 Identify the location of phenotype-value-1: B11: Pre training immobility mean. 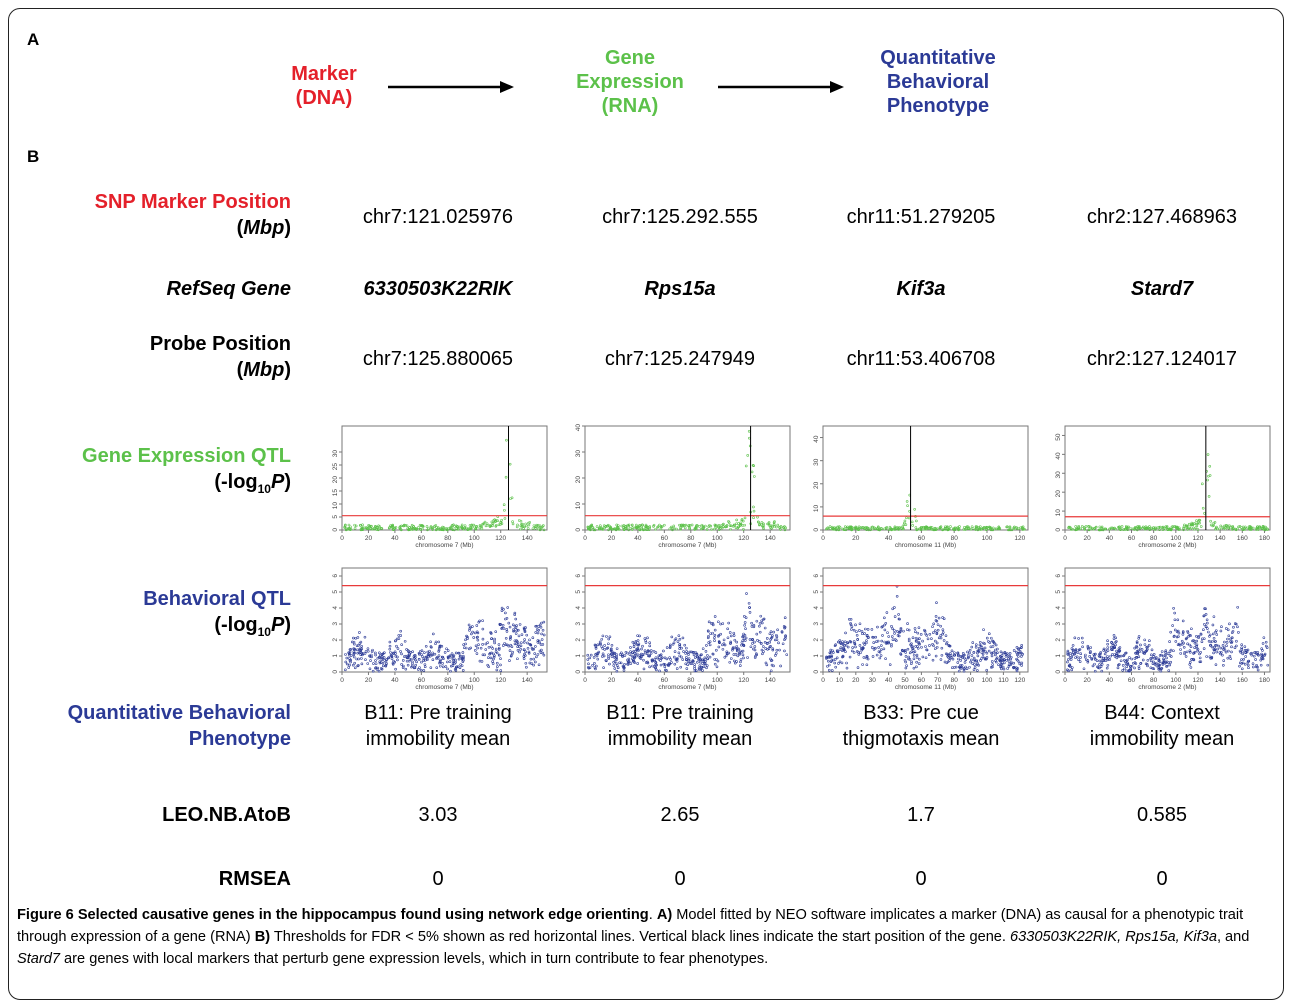
(438, 726).